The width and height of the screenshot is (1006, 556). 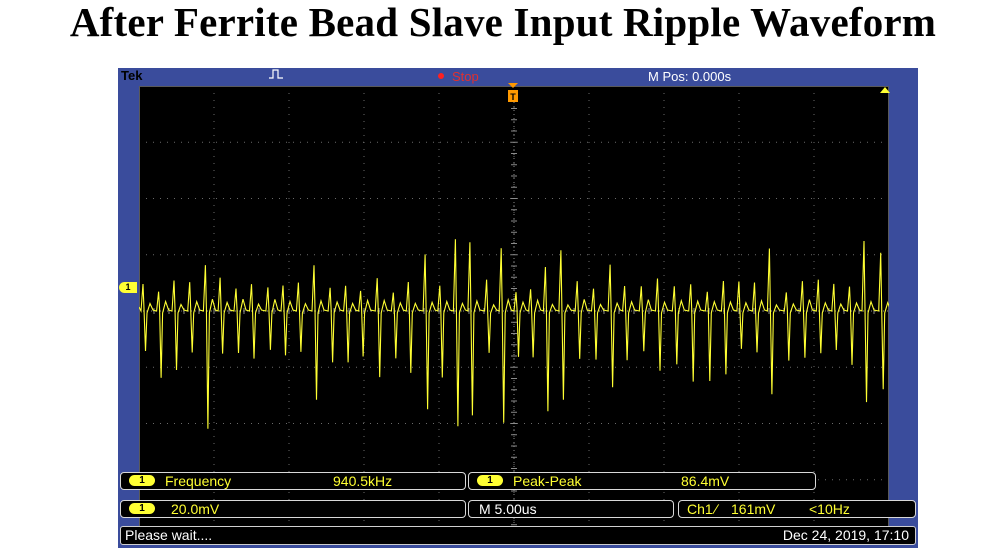 What do you see at coordinates (690, 76) in the screenshot?
I see `m-pos-readout: M Pos: 0.000s` at bounding box center [690, 76].